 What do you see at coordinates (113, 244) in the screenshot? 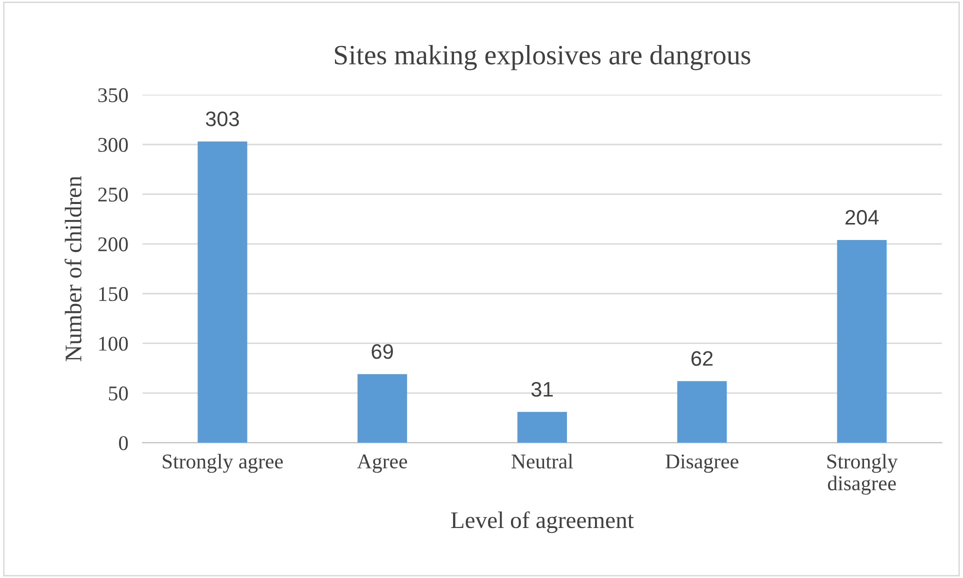
I see `y-tick-label: 200` at bounding box center [113, 244].